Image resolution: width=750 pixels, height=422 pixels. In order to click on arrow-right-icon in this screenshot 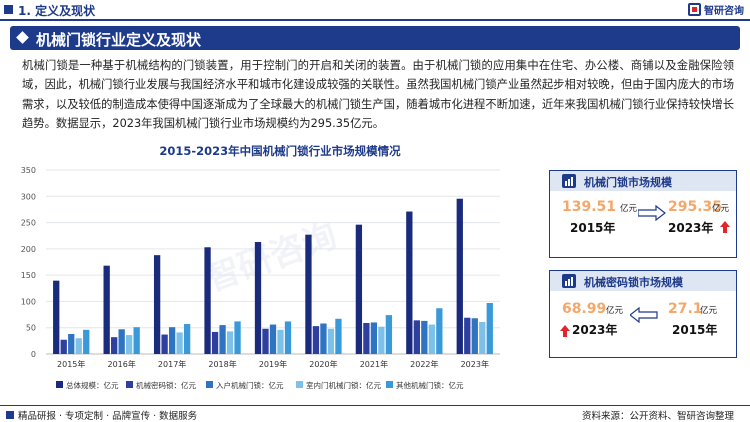, I will do `click(652, 213)`.